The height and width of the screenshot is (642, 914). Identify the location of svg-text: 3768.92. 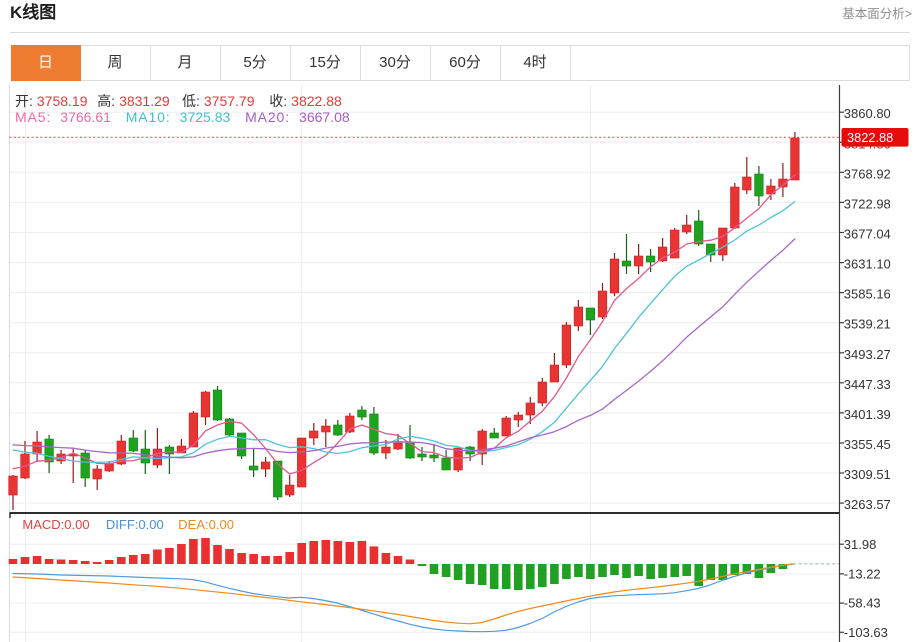
(867, 173).